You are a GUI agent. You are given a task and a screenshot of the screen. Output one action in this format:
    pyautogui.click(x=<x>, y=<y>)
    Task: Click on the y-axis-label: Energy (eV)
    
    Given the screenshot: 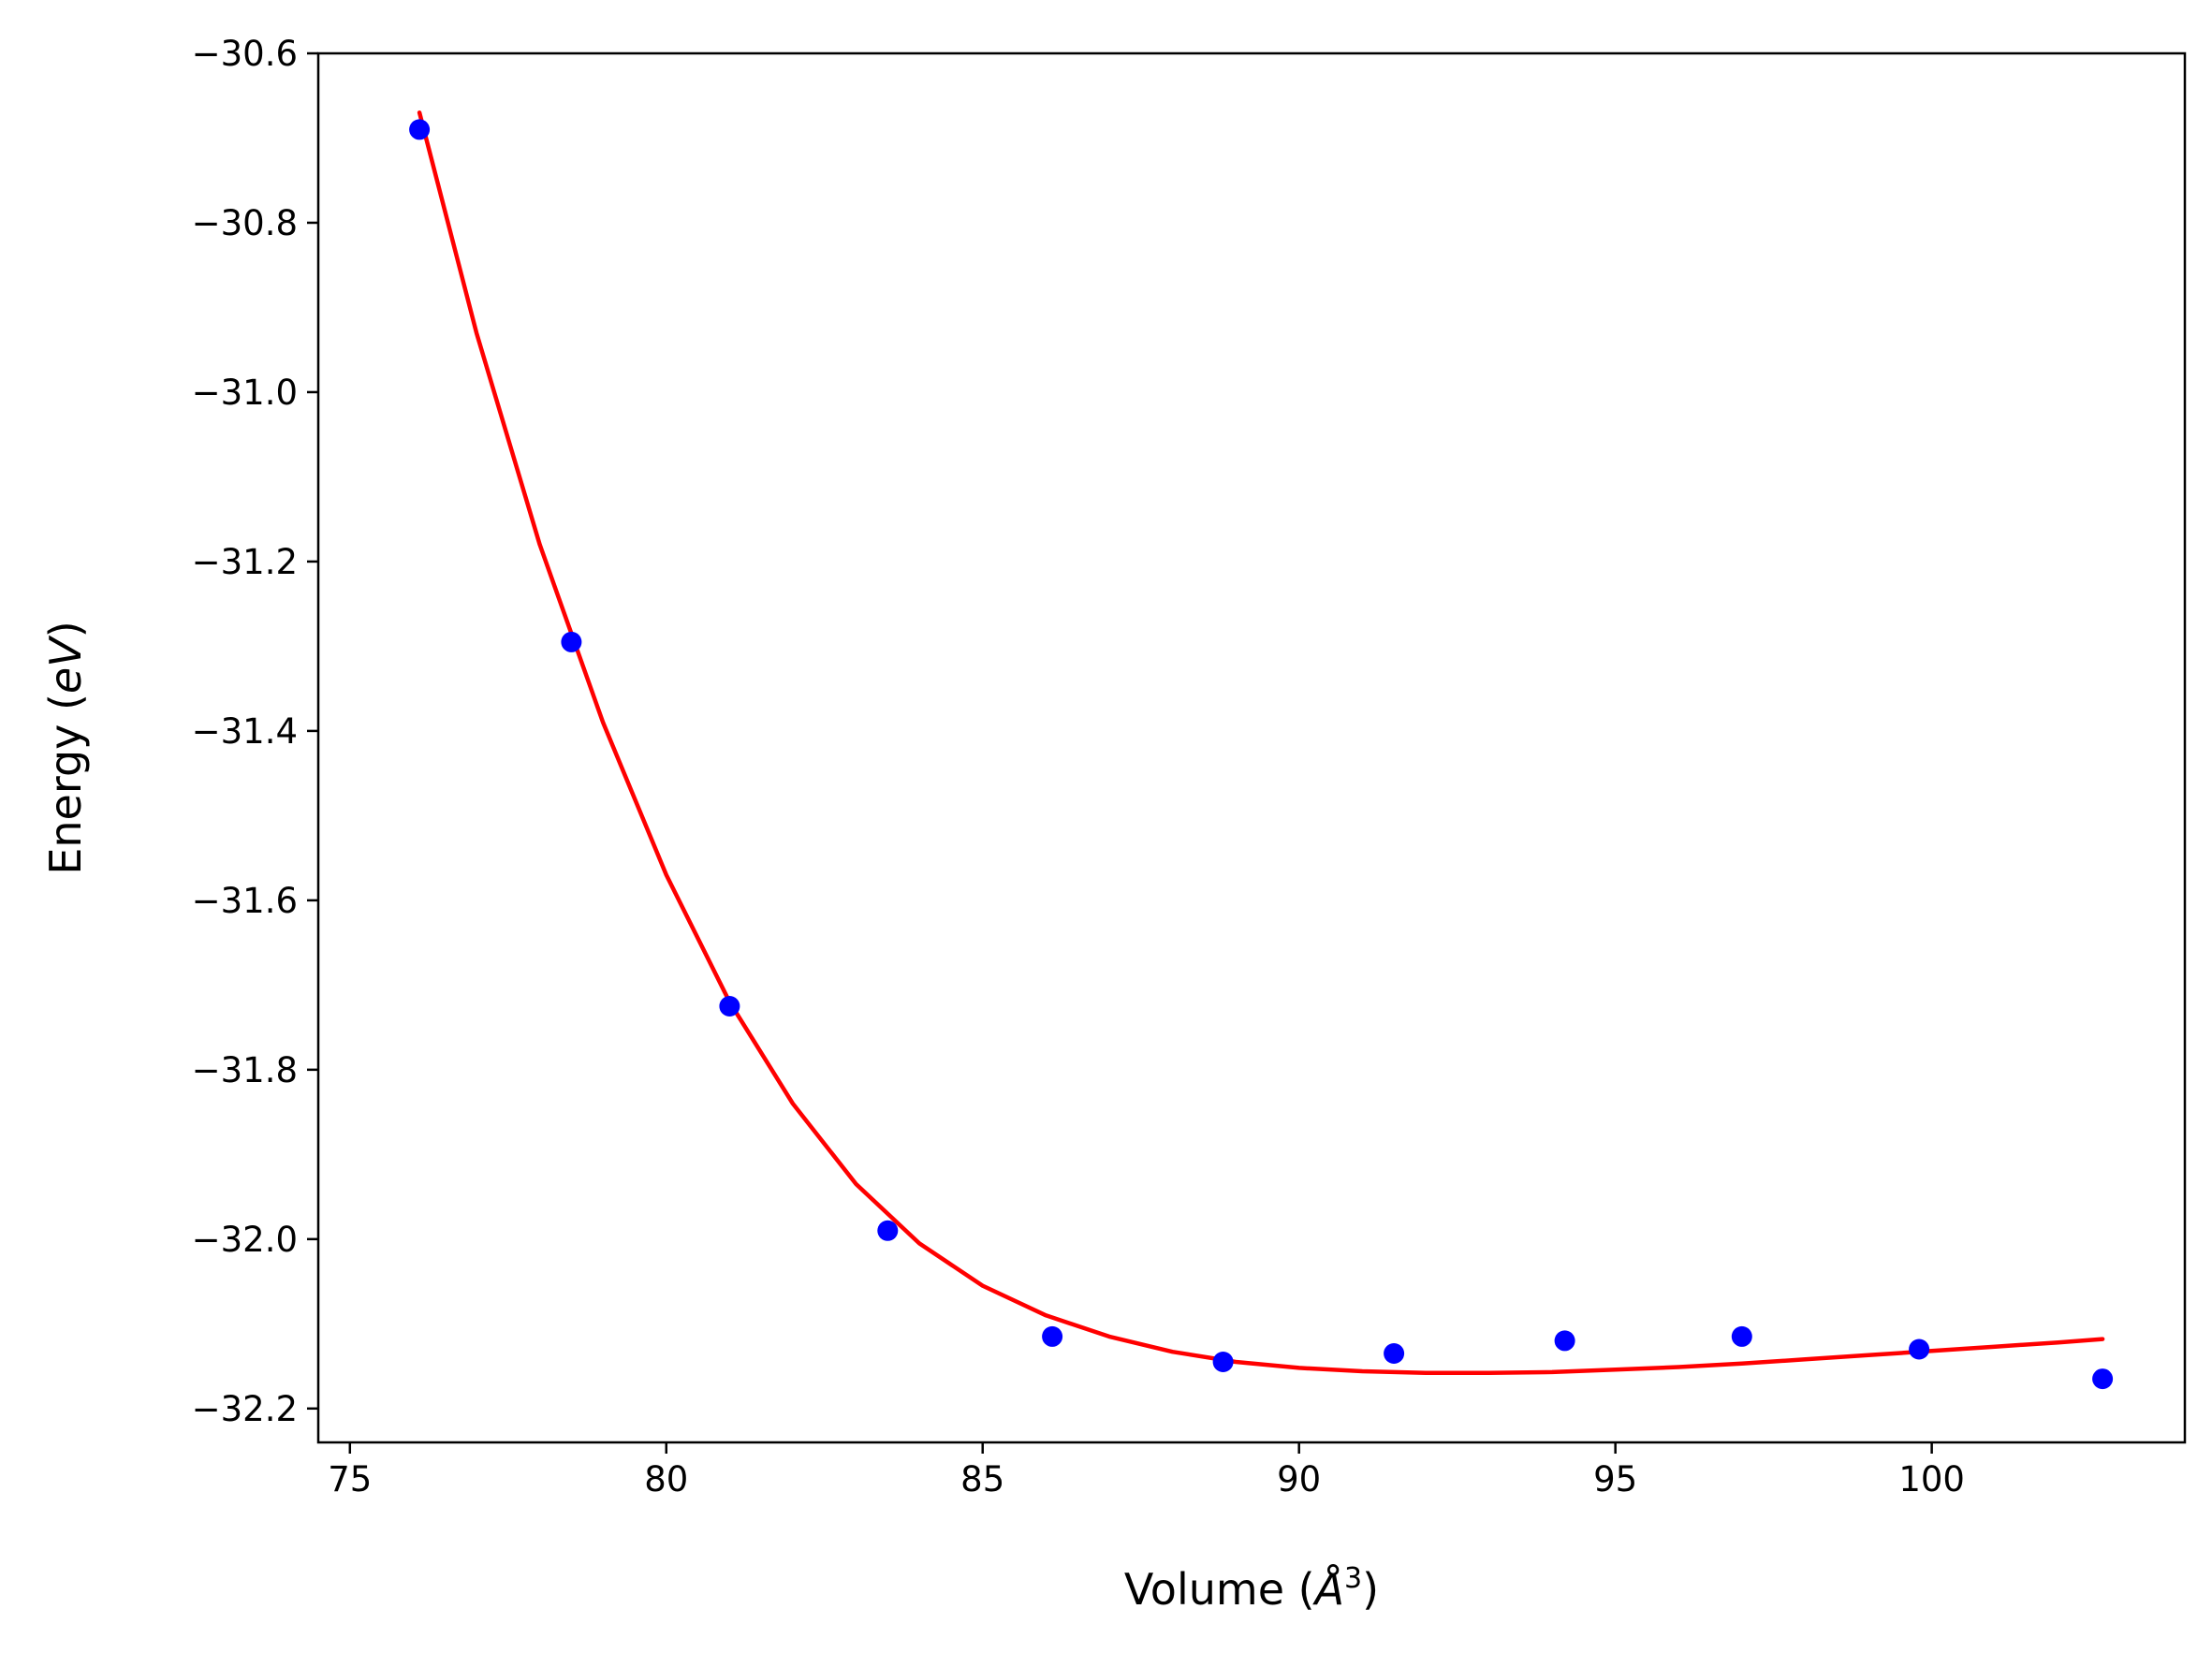 What is the action you would take?
    pyautogui.click(x=65, y=748)
    